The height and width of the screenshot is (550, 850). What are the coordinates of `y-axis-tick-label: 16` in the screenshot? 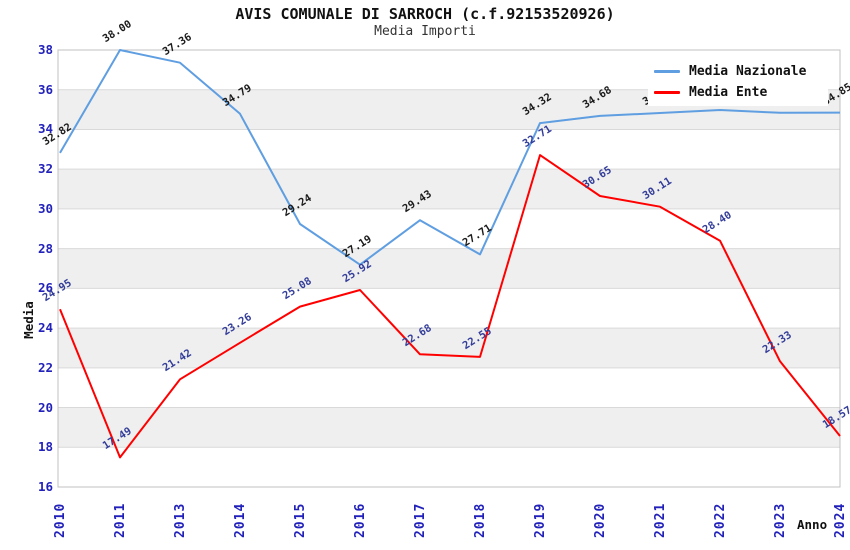 It's located at (45, 486).